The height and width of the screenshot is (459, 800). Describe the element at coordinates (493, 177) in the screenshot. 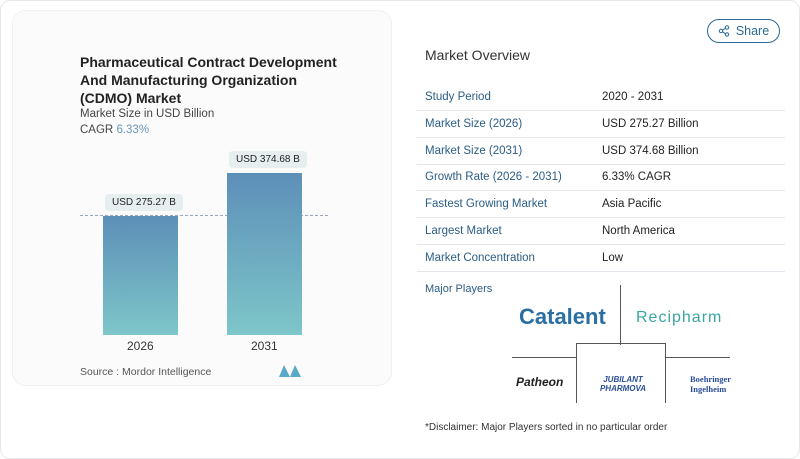

I see `row-label: Growth Rate (2026 - 2031)` at that location.